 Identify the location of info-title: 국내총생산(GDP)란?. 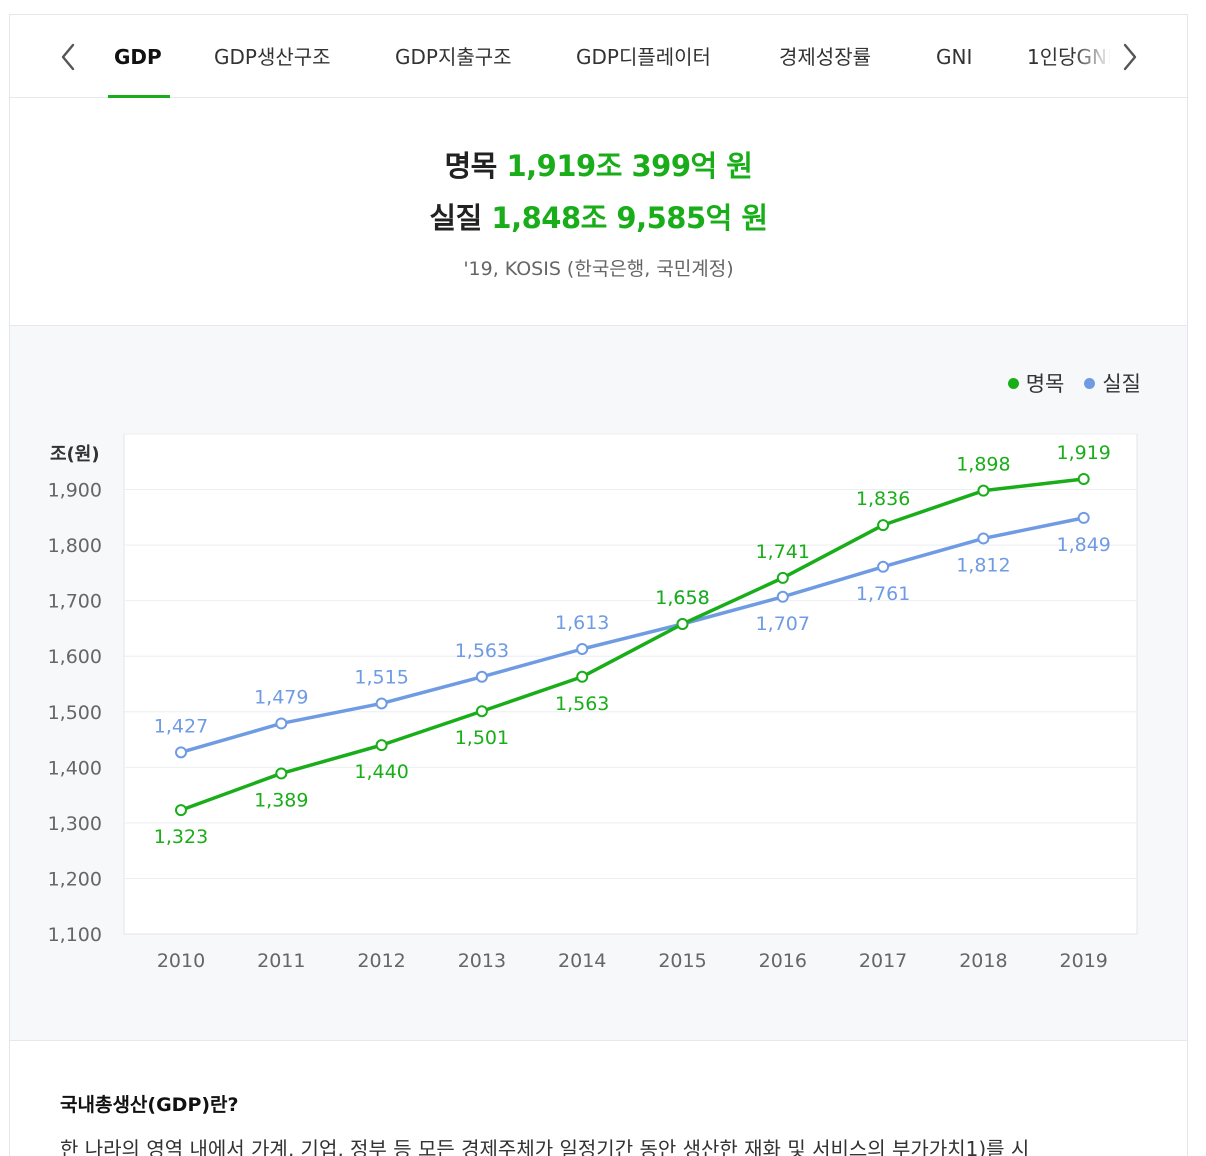
(149, 1105).